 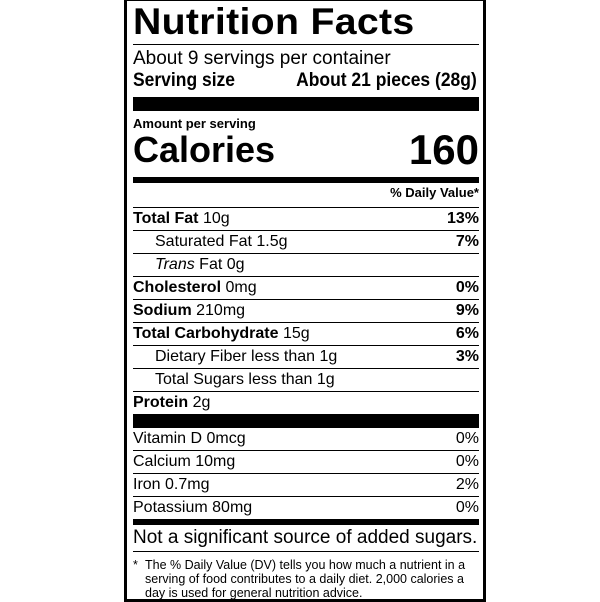 What do you see at coordinates (467, 484) in the screenshot?
I see `vitamin-dv: 2%` at bounding box center [467, 484].